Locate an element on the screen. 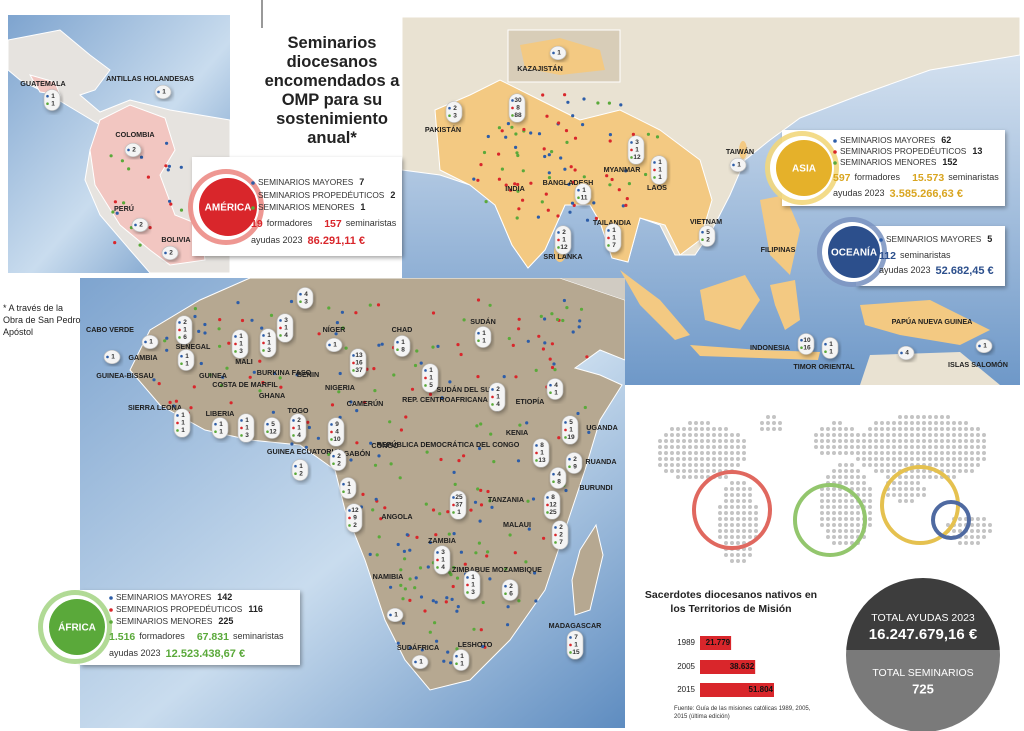  country-label: ISLAS SALOMÓN is located at coordinates (978, 364).